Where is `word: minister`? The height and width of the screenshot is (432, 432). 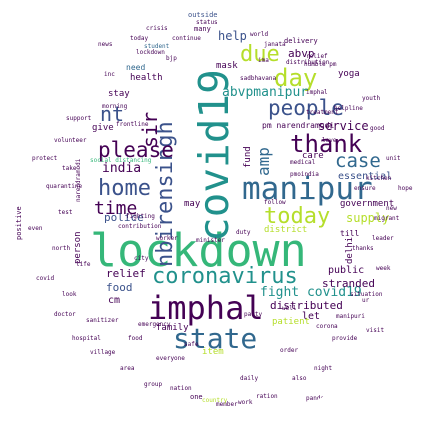
word: minister is located at coordinates (210, 240).